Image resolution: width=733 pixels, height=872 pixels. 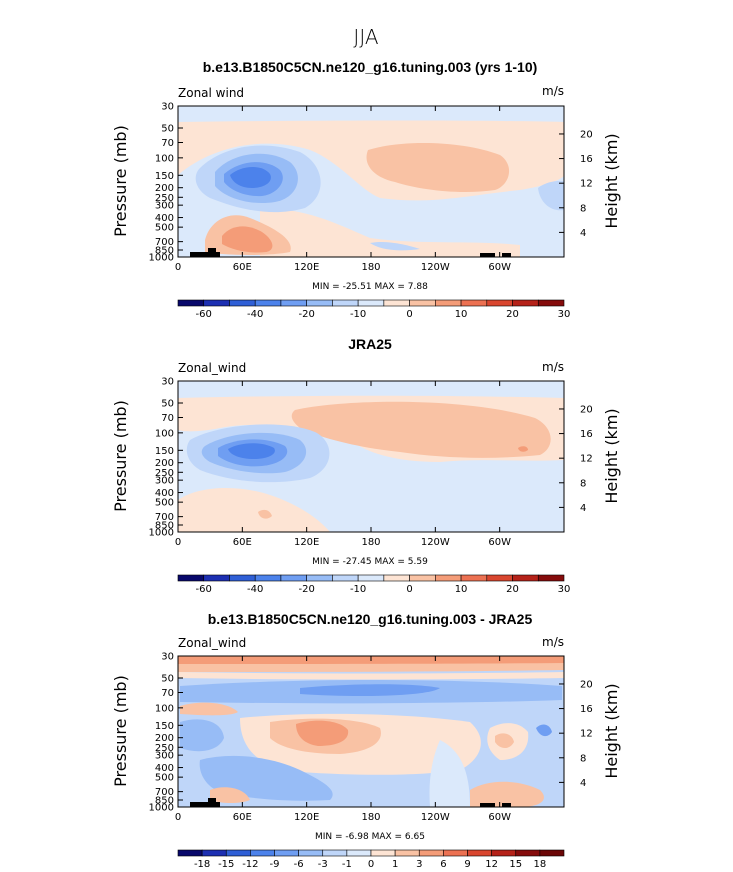 I want to click on colorbar-label: 30, so click(x=564, y=314).